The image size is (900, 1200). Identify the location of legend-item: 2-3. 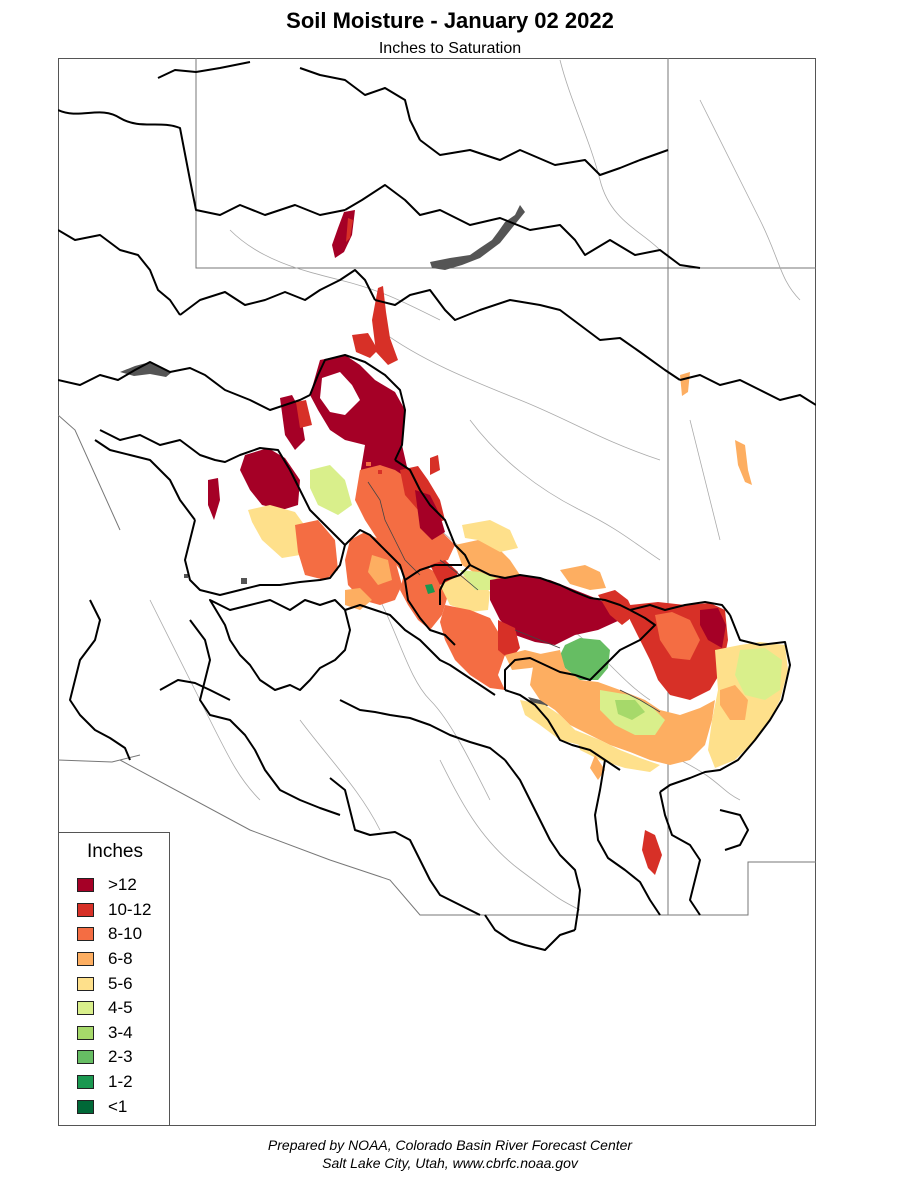
(114, 1057).